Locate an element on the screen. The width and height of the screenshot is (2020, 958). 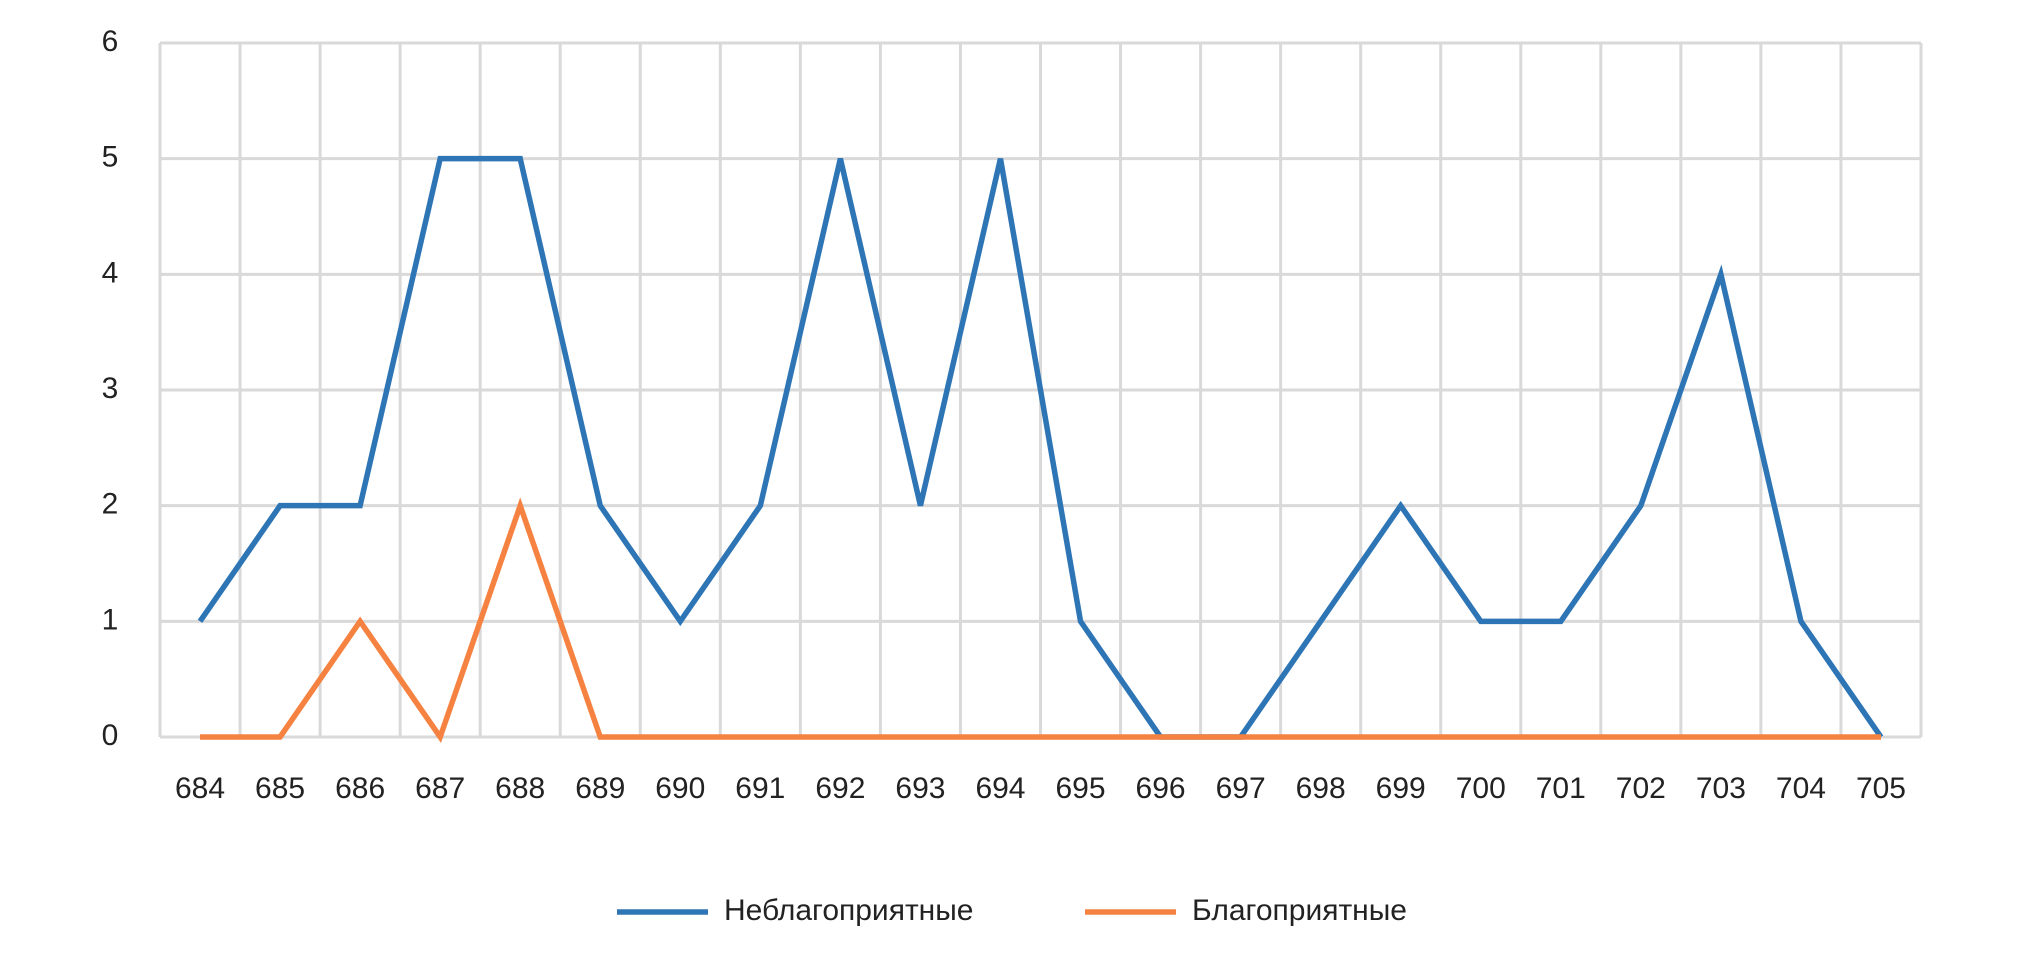
x-tick-label: 687 is located at coordinates (440, 788).